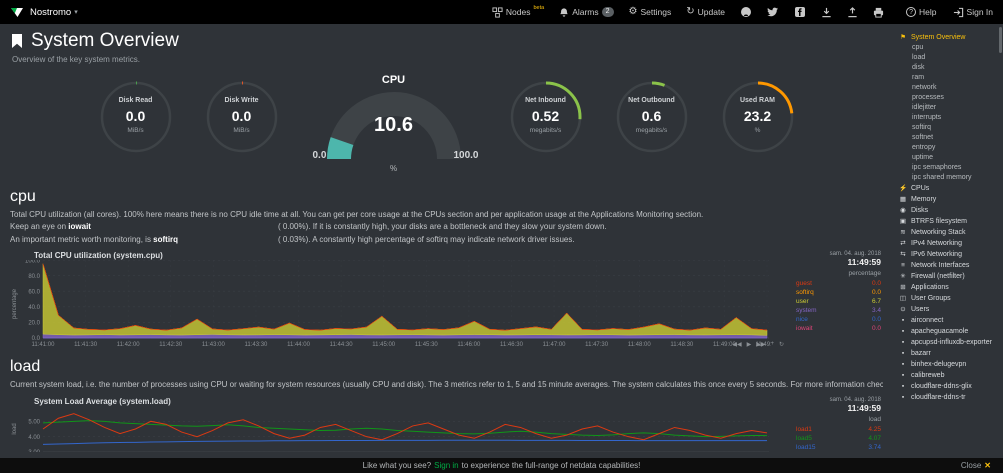 The width and height of the screenshot is (1003, 473). Describe the element at coordinates (826, 12) in the screenshot. I see `save-snapshot-button` at that location.